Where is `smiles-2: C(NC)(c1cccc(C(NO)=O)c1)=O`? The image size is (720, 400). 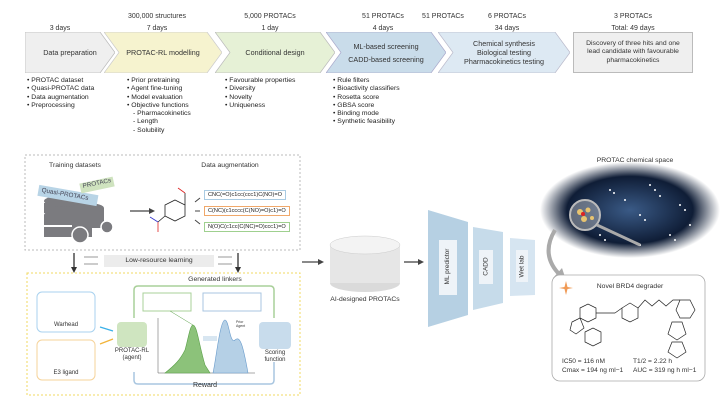
smiles-2: C(NC)(c1cccc(C(NO)=O)c1)=O is located at coordinates (247, 211).